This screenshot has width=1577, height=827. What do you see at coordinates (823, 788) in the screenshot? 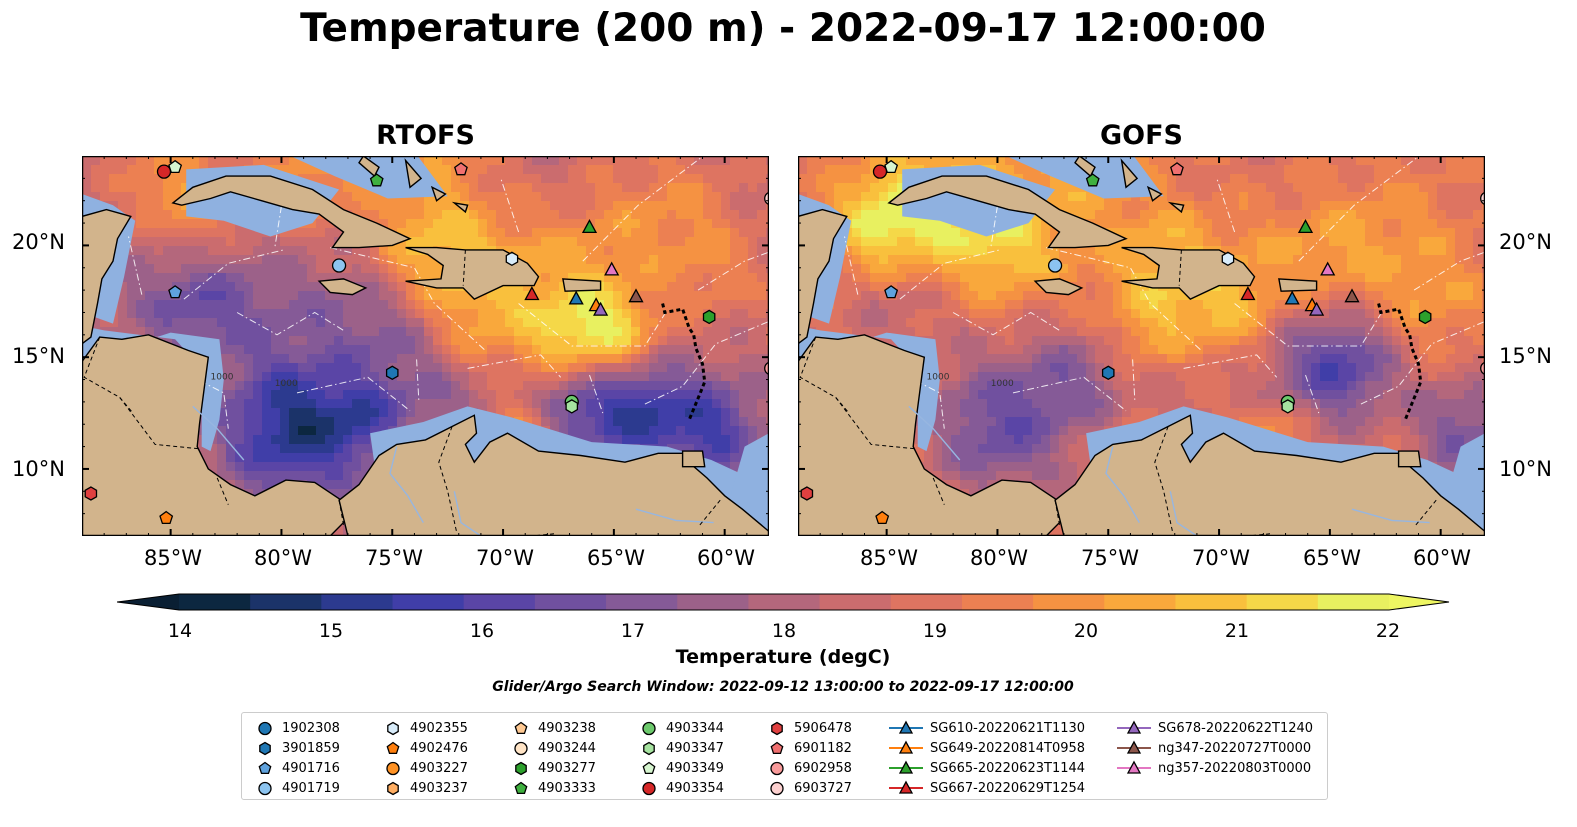
I see `legend-label: 6903727` at bounding box center [823, 788].